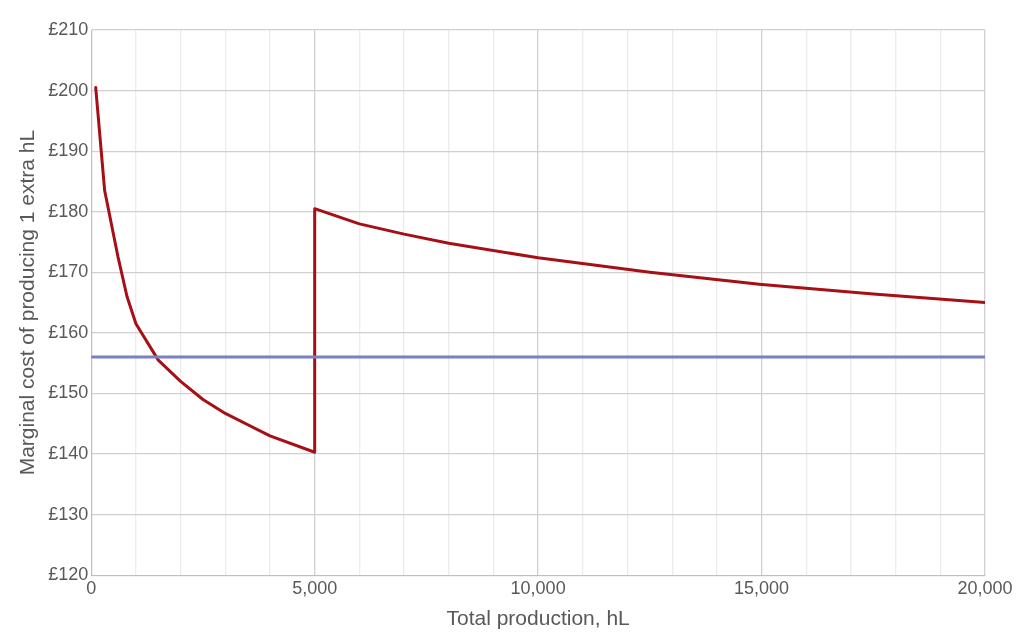  What do you see at coordinates (68, 331) in the screenshot?
I see `y-tick-label: £160` at bounding box center [68, 331].